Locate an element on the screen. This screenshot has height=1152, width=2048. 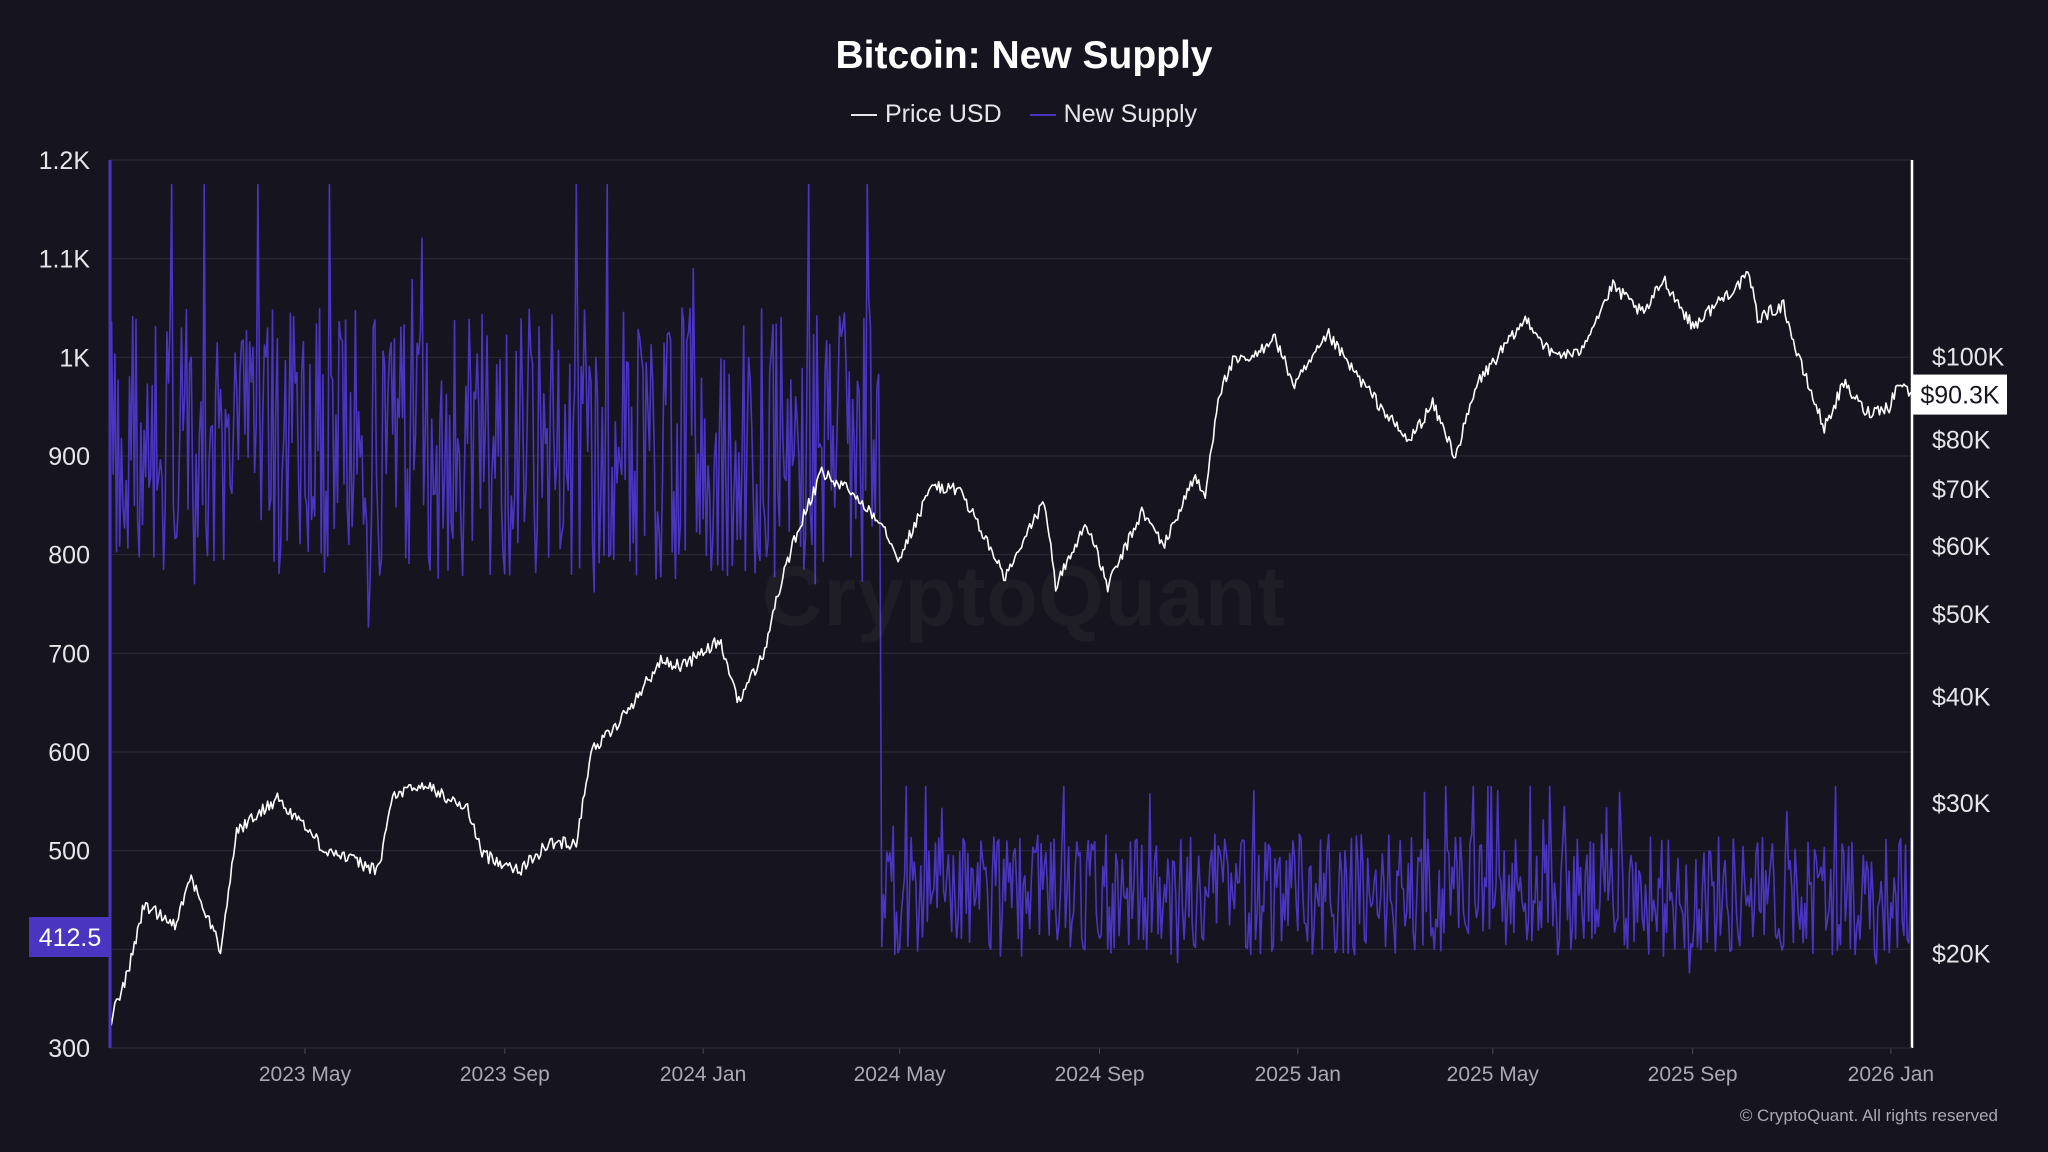
left-tick-label: 600 is located at coordinates (69, 753).